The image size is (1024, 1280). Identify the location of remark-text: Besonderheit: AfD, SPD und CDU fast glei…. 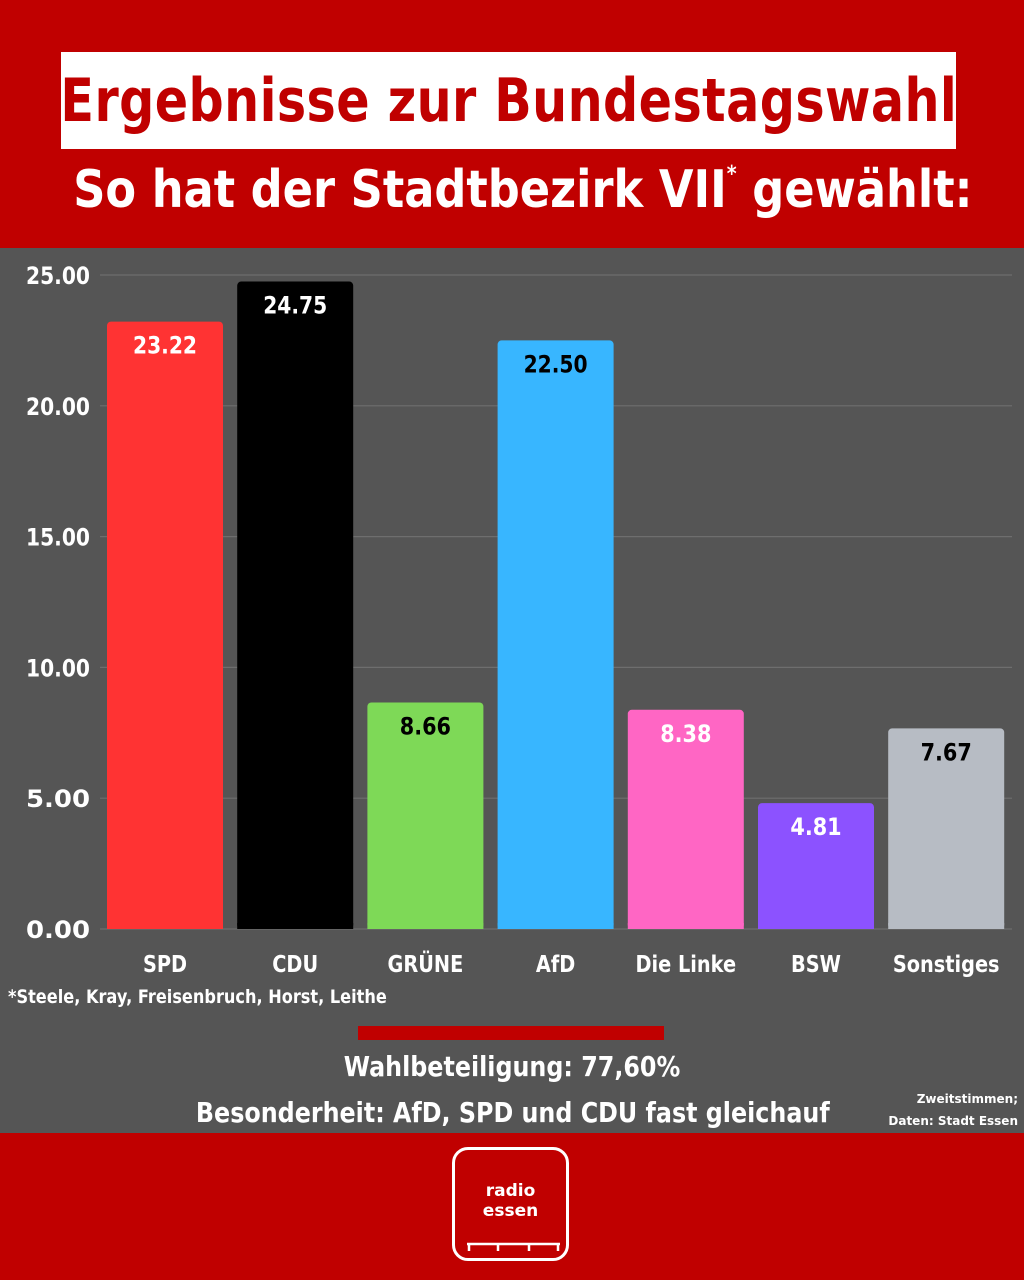
(512, 1112).